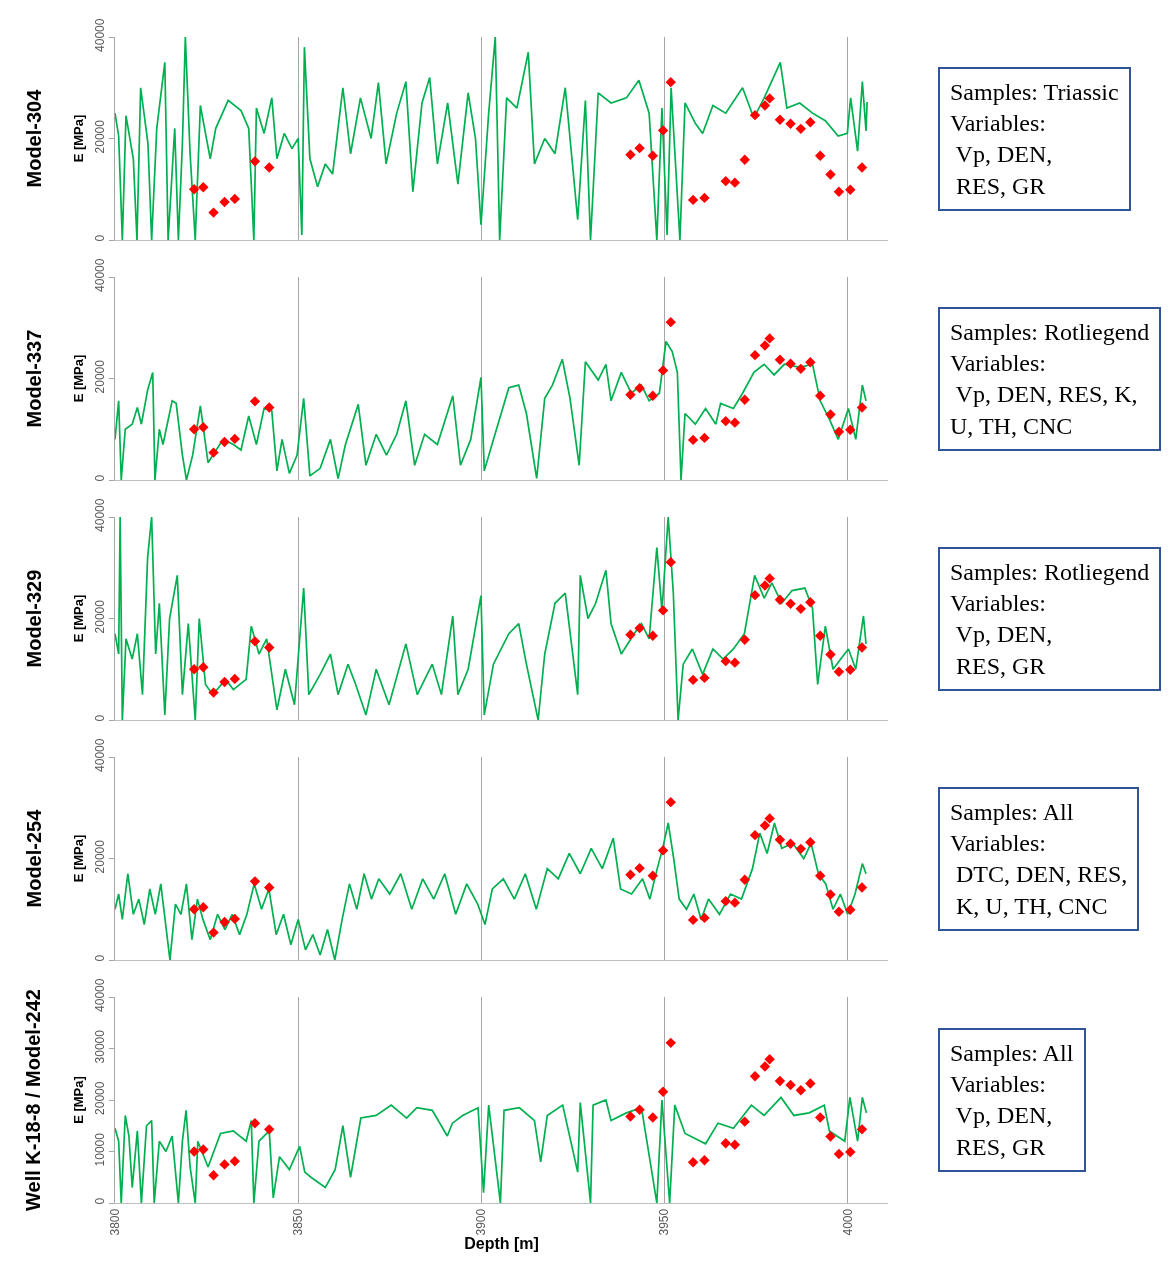  I want to click on x-tick-label: 3950, so click(664, 1222).